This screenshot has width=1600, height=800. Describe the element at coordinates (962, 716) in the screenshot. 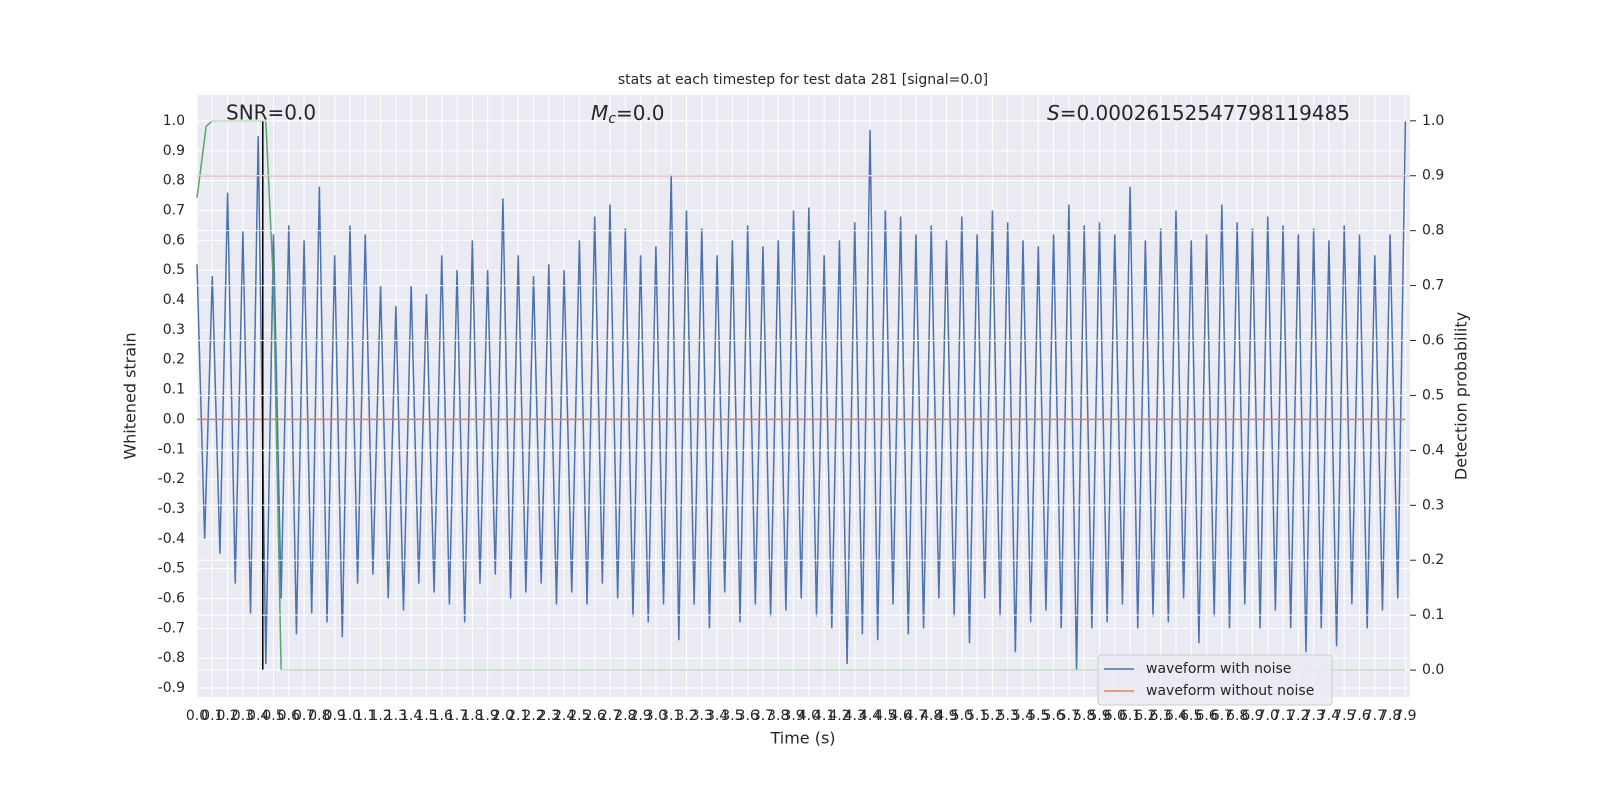

I see `x-tick-label: 5.0` at that location.